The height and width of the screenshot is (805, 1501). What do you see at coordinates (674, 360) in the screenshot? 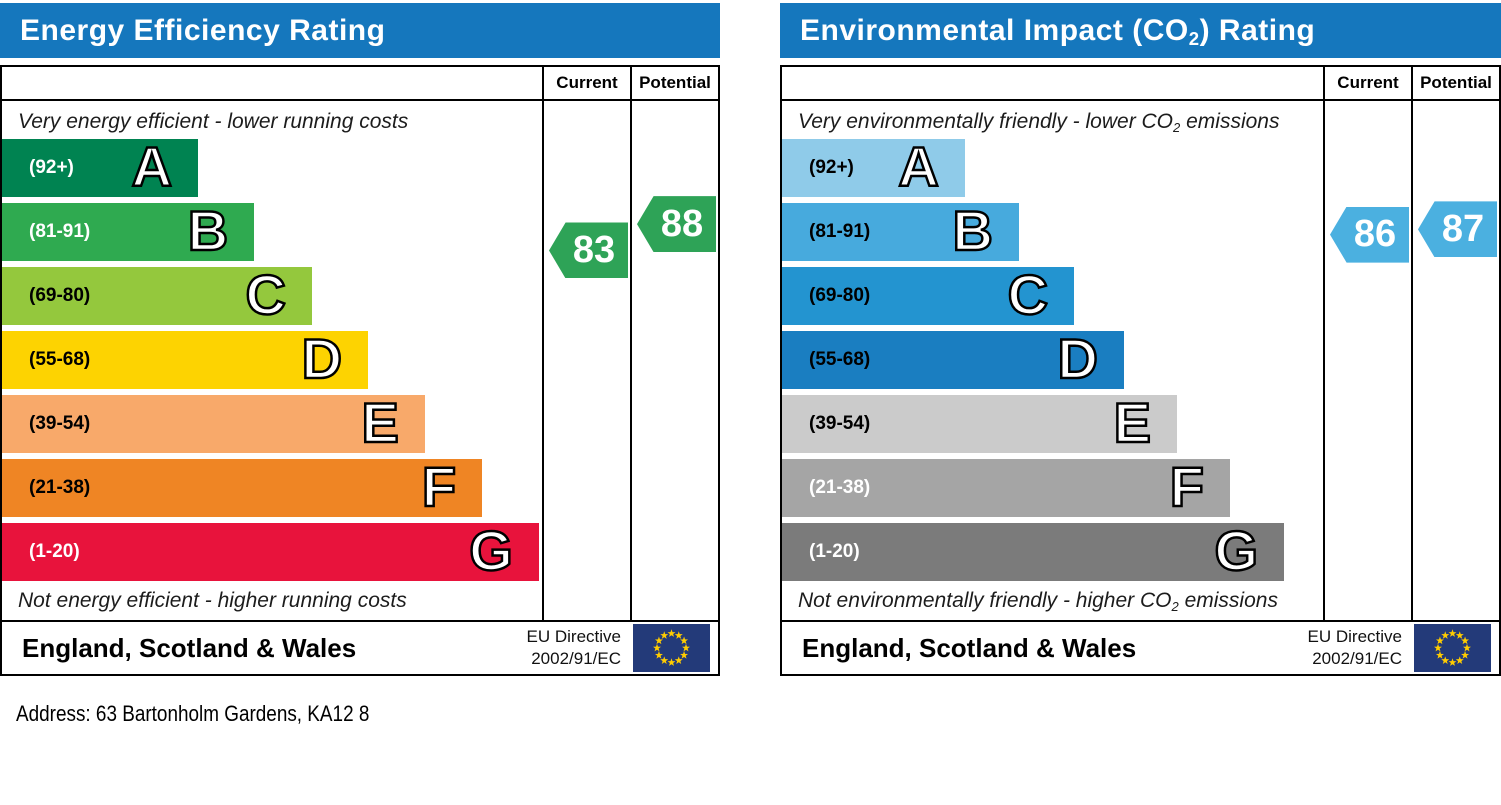
I see `potential-rating-column: 88` at bounding box center [674, 360].